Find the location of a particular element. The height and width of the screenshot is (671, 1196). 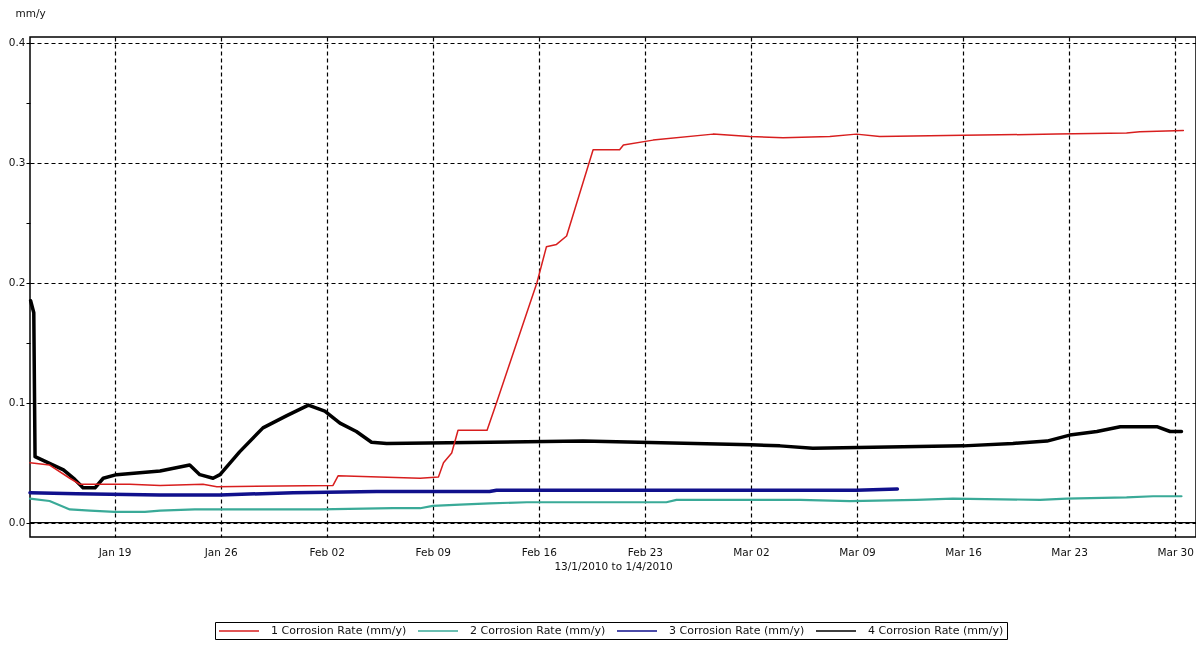

x-tick-label: Feb 16 is located at coordinates (539, 551).